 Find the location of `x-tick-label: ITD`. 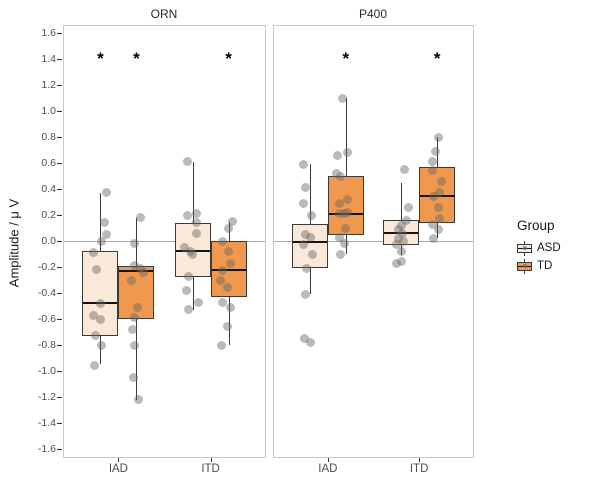

x-tick-label: ITD is located at coordinates (210, 469).